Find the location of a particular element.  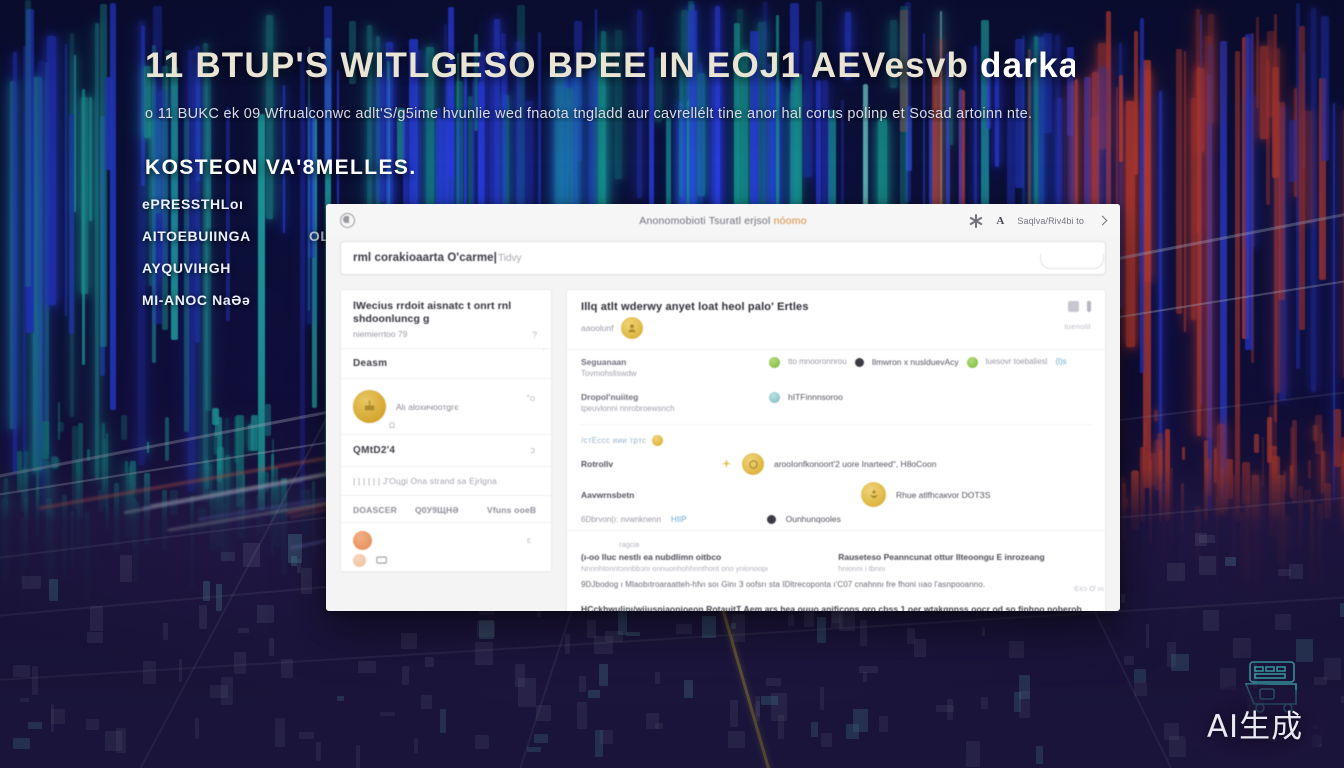

search-placeholder: Tidvy is located at coordinates (509, 258).